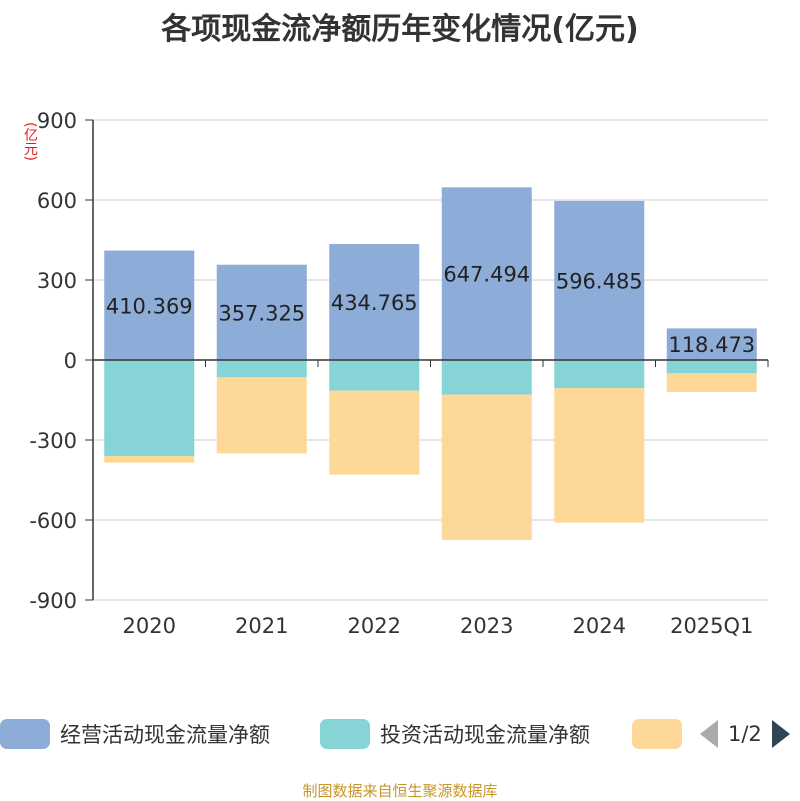  I want to click on data-label: 357.325, so click(261, 313).